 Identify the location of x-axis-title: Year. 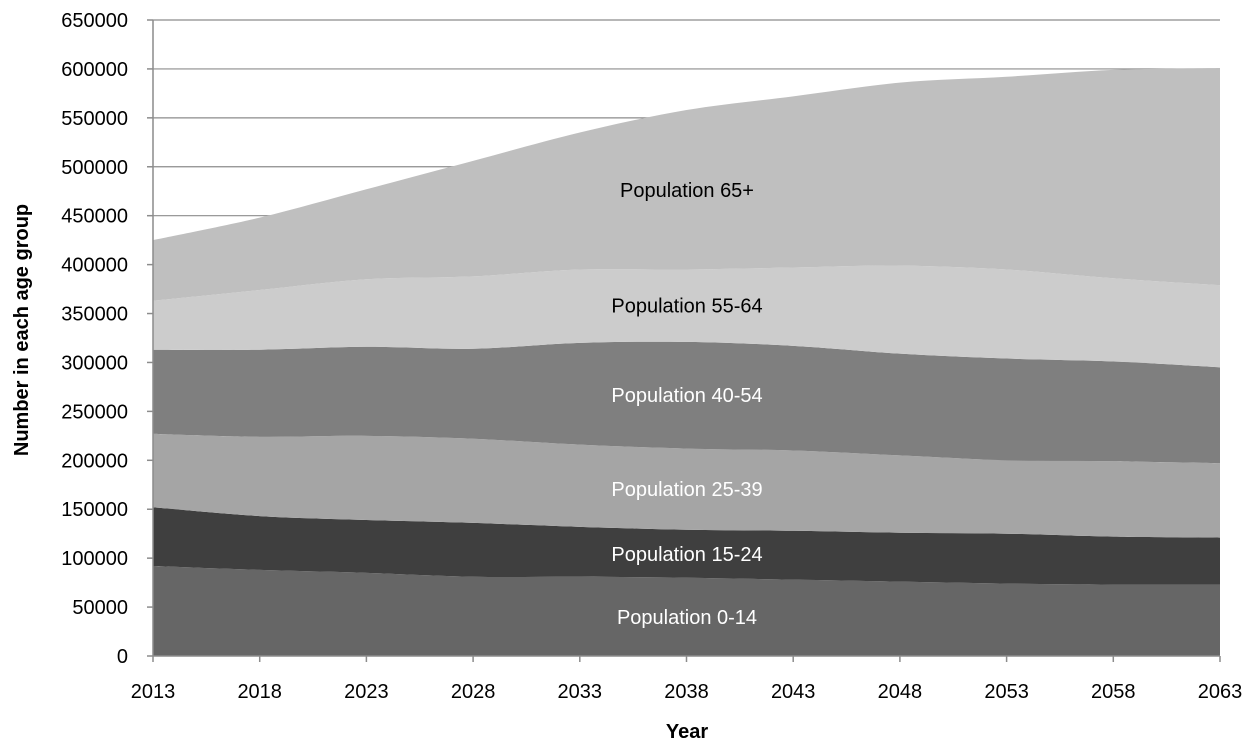
(687, 732).